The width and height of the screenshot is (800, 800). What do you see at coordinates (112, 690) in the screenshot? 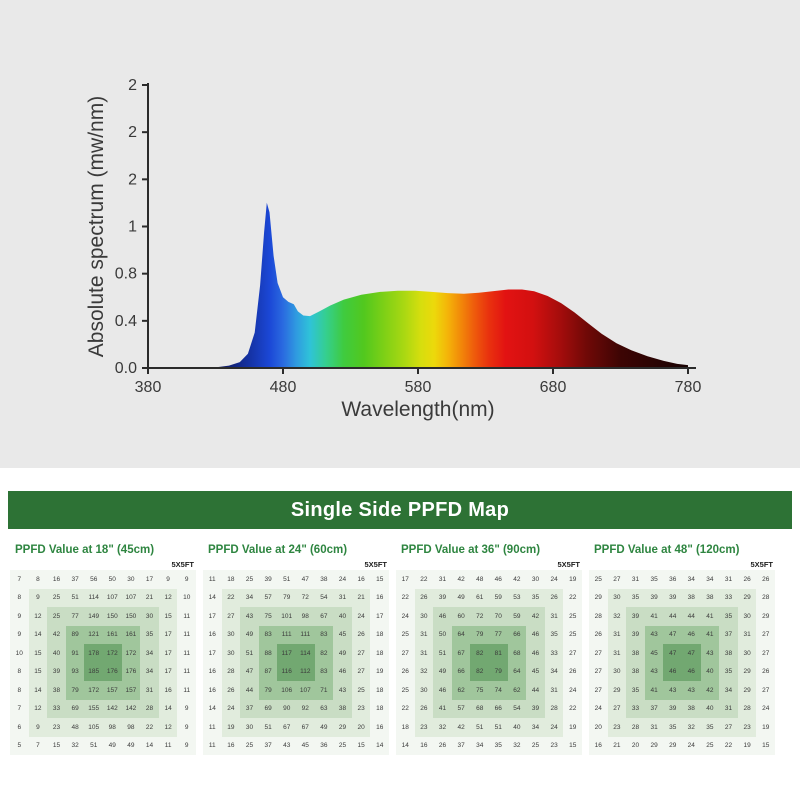
I see `ppfd-cell: 157` at bounding box center [112, 690].